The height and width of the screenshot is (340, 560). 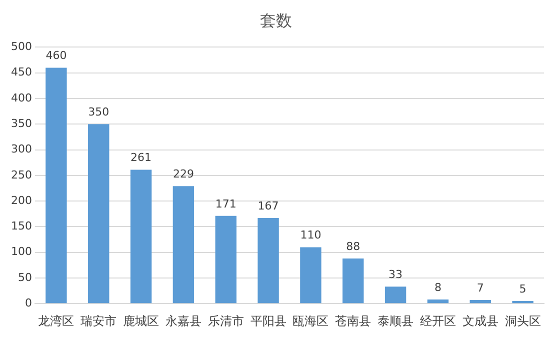 I want to click on data-label: 33, so click(x=395, y=275).